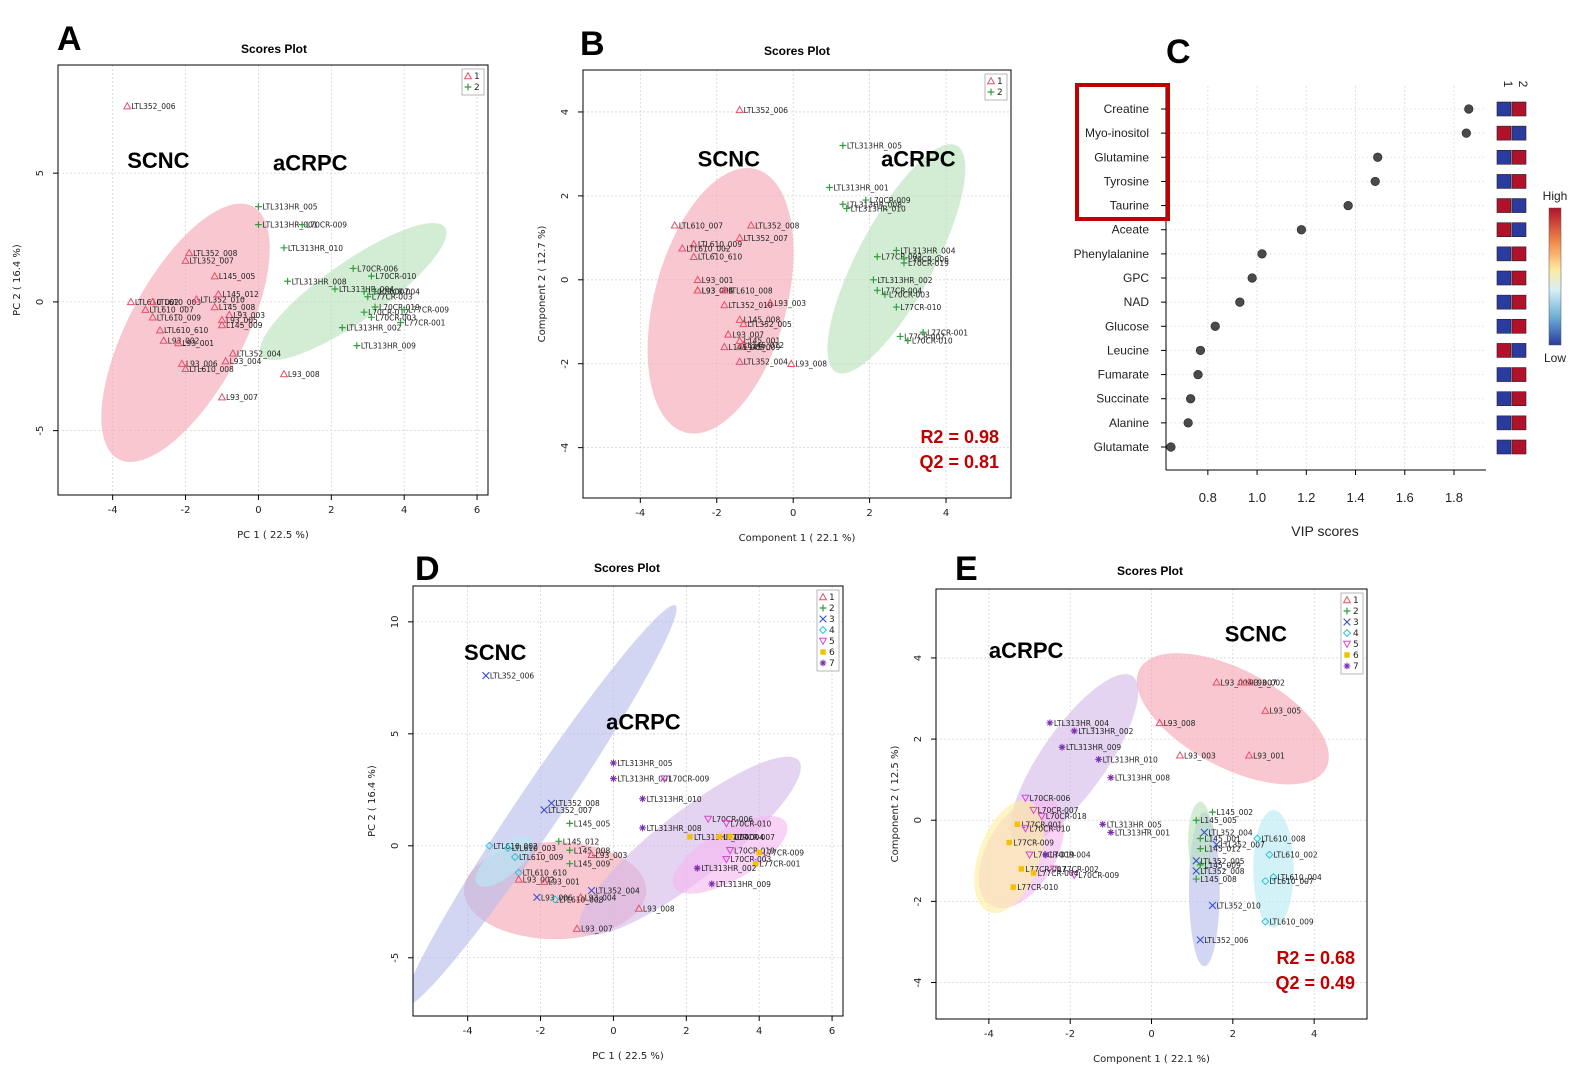  What do you see at coordinates (708, 248) in the screenshot?
I see `point-label: LTL610_002` at bounding box center [708, 248].